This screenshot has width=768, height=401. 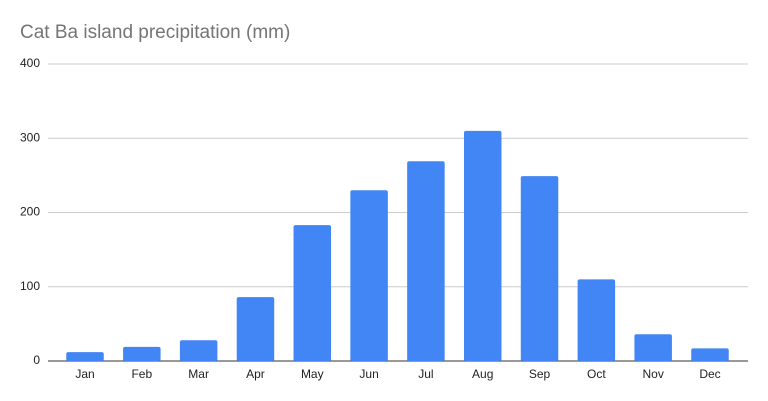 I want to click on x-tick-label: Dec, so click(x=709, y=374).